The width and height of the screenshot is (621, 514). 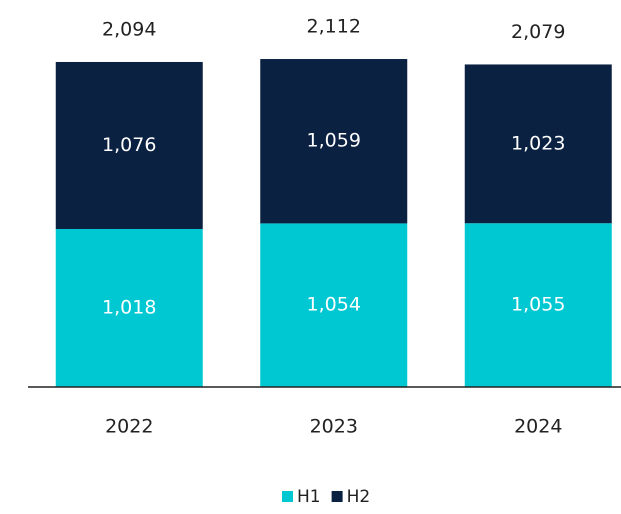 I want to click on x-tick-label: 2022, so click(x=129, y=427).